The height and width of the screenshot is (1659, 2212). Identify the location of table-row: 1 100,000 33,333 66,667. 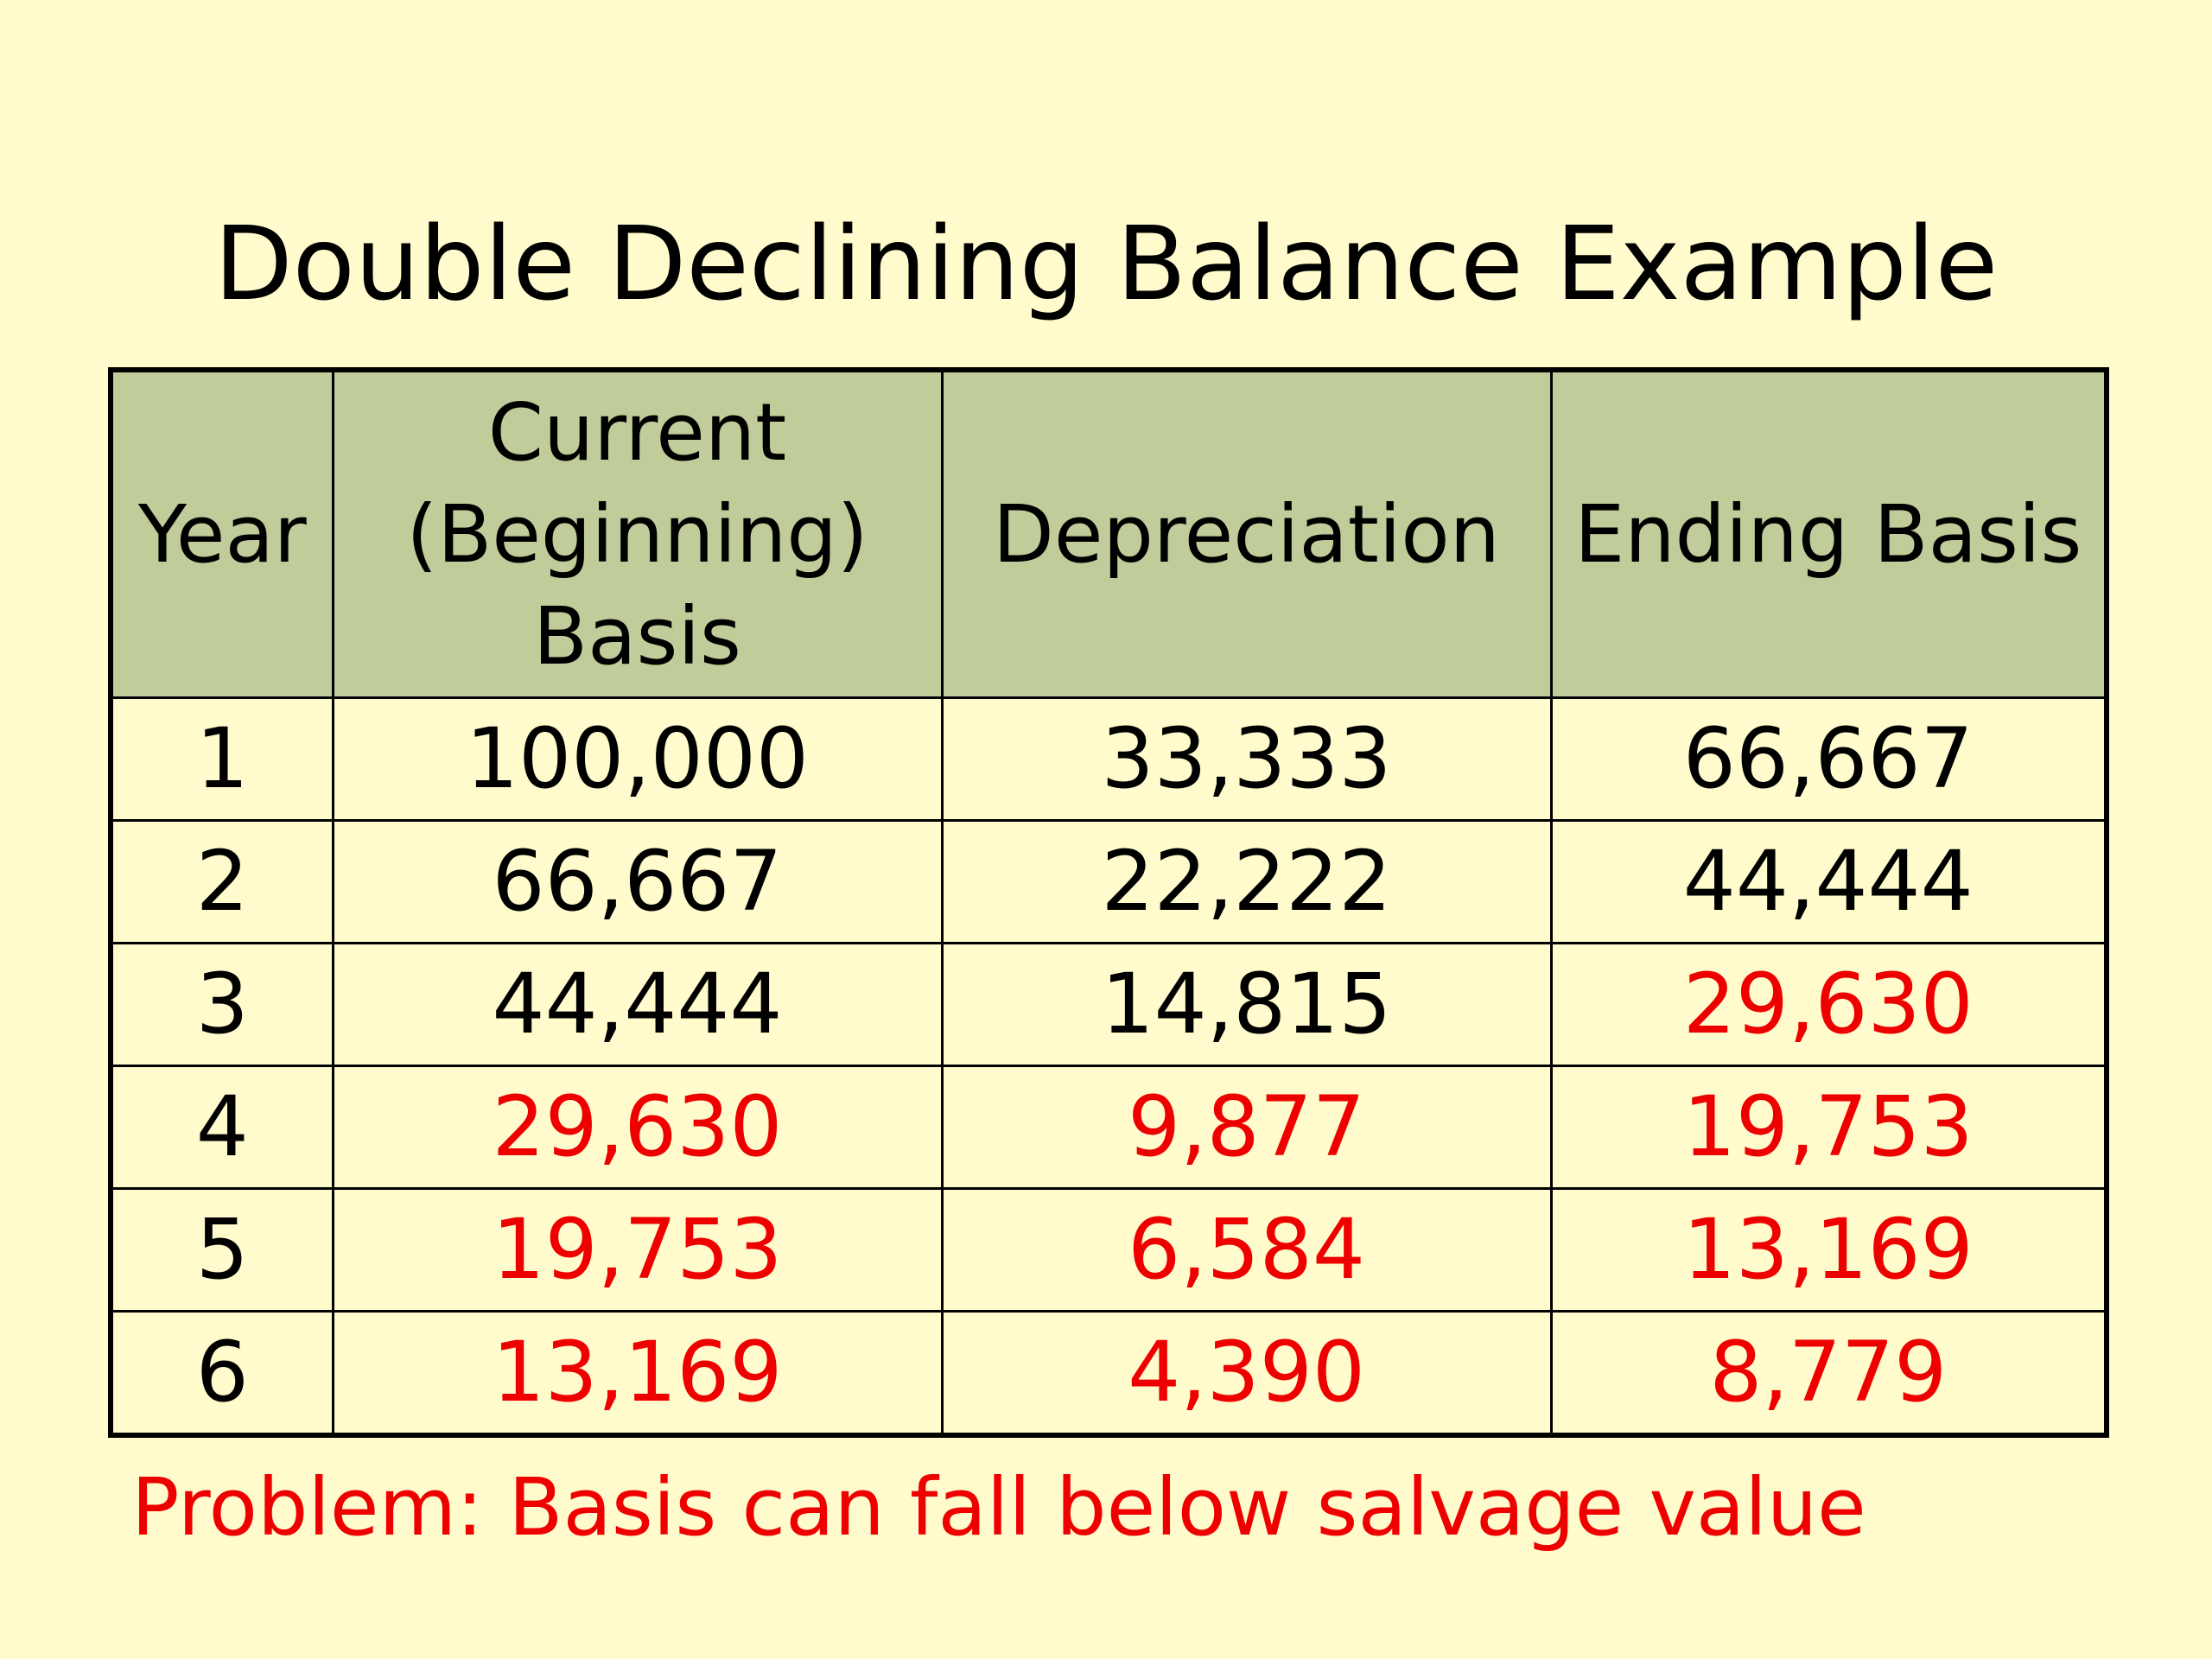
(1108, 759).